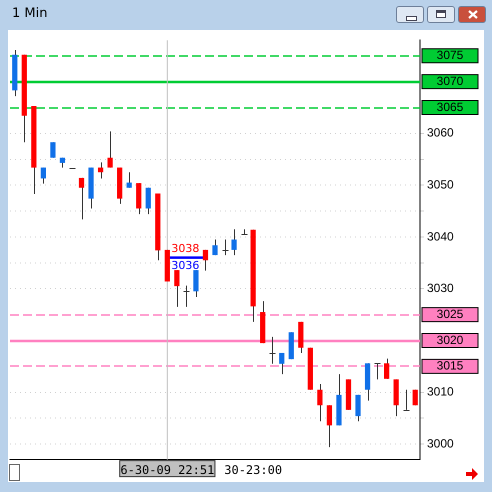 The width and height of the screenshot is (492, 492). What do you see at coordinates (440, 236) in the screenshot?
I see `y-tick-label: 3040` at bounding box center [440, 236].